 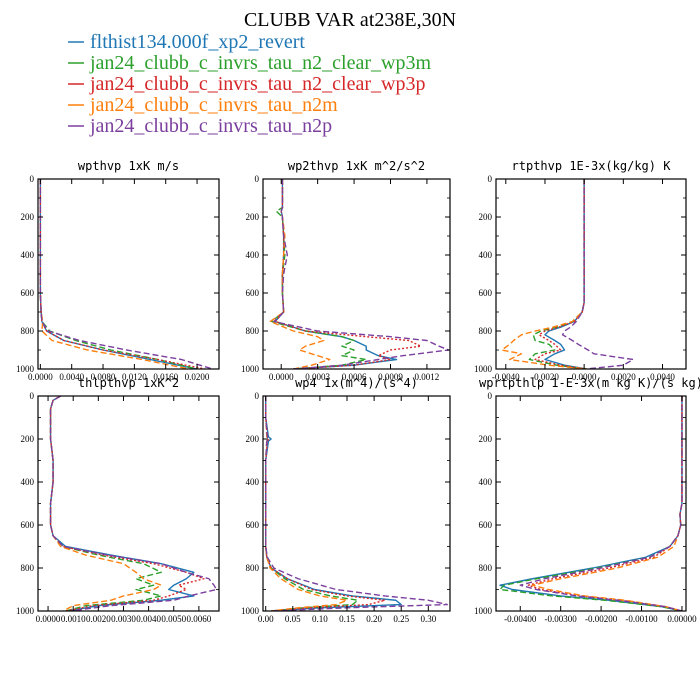 What do you see at coordinates (641, 619) in the screenshot?
I see `x-tick-label: -0.00100` at bounding box center [641, 619].